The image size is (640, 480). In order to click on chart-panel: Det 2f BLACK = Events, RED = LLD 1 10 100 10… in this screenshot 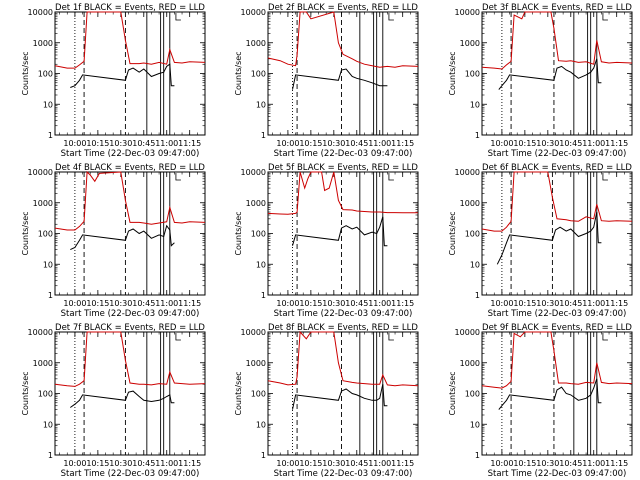, I will do `click(326, 81)`.